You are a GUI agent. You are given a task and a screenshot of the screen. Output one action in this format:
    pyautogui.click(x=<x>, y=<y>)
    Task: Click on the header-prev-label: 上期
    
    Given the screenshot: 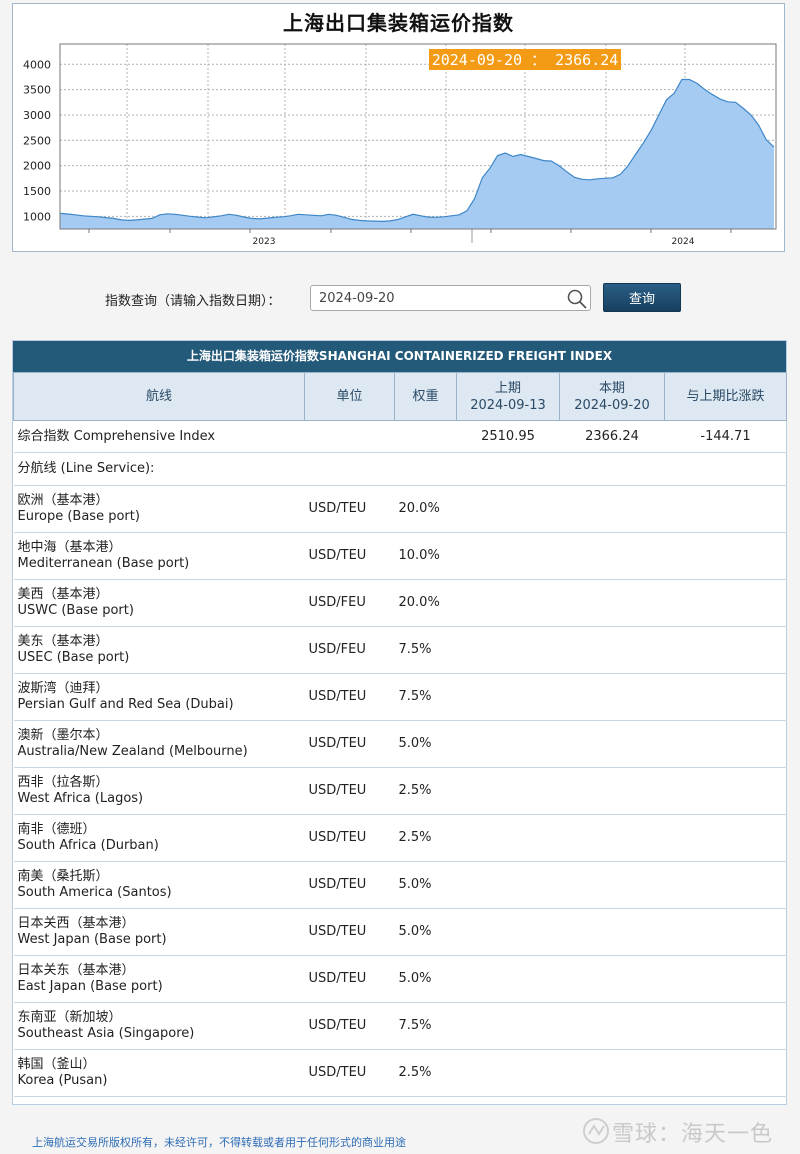 What is the action you would take?
    pyautogui.click(x=507, y=388)
    